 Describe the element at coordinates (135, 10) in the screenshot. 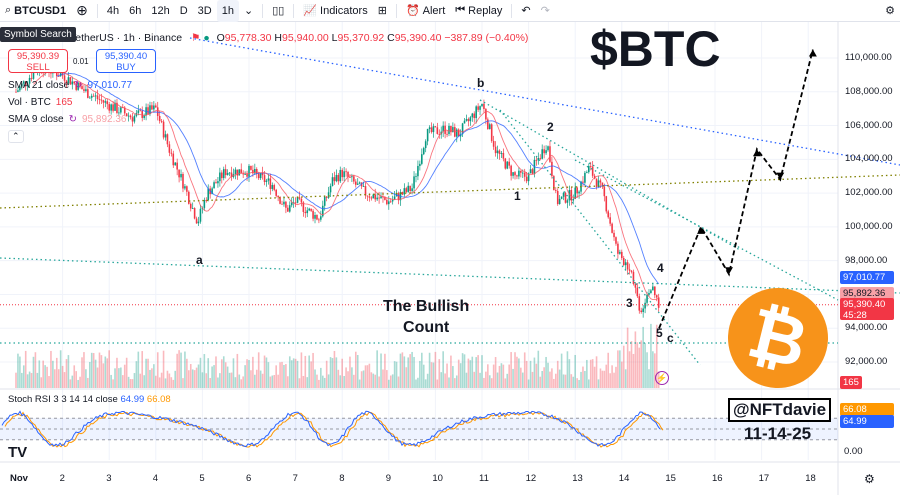

I see `interval-6h: 6h` at that location.